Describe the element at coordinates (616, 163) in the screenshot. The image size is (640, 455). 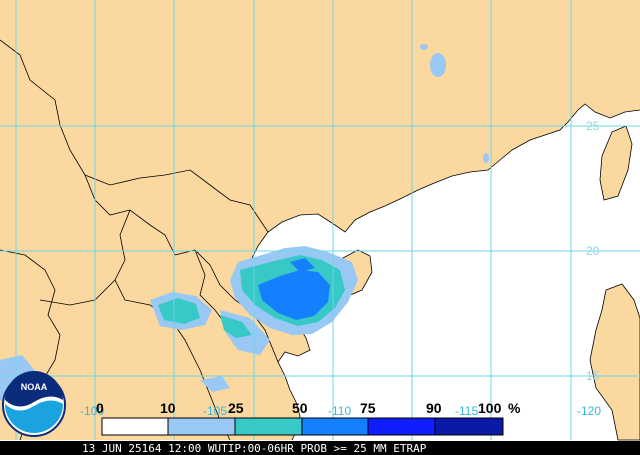
I see `land-taiwan` at that location.